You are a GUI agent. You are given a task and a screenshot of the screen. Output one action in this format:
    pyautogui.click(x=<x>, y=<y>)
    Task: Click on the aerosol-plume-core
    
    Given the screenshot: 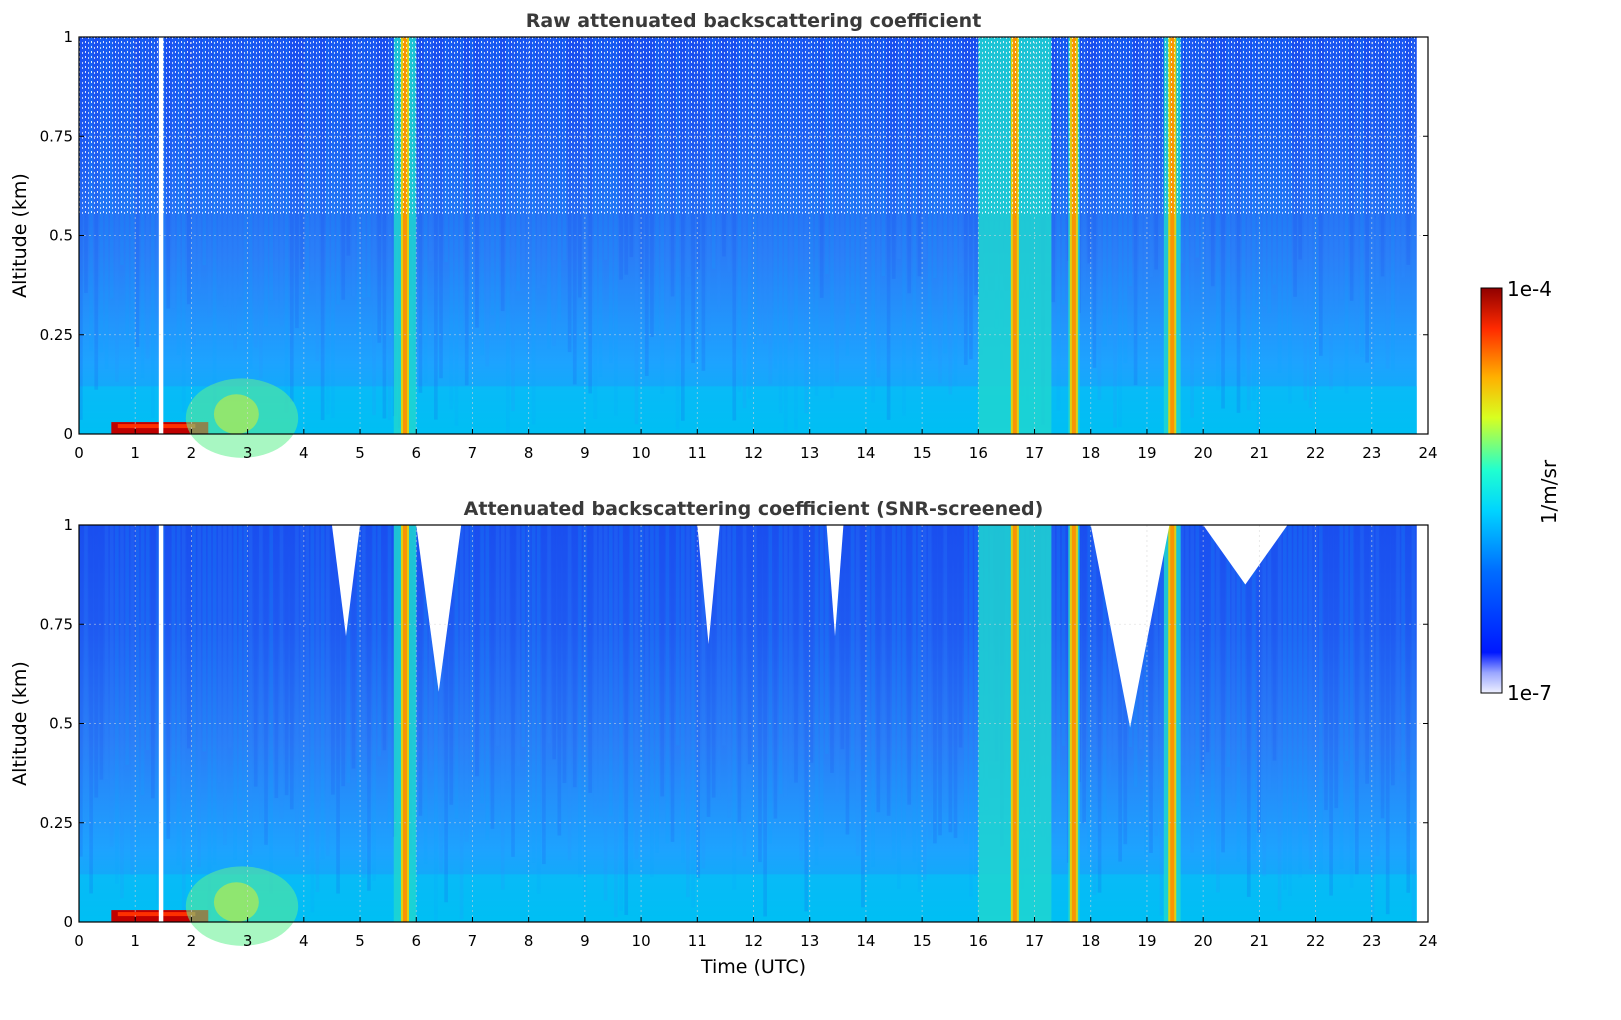 What is the action you would take?
    pyautogui.click(x=236, y=902)
    